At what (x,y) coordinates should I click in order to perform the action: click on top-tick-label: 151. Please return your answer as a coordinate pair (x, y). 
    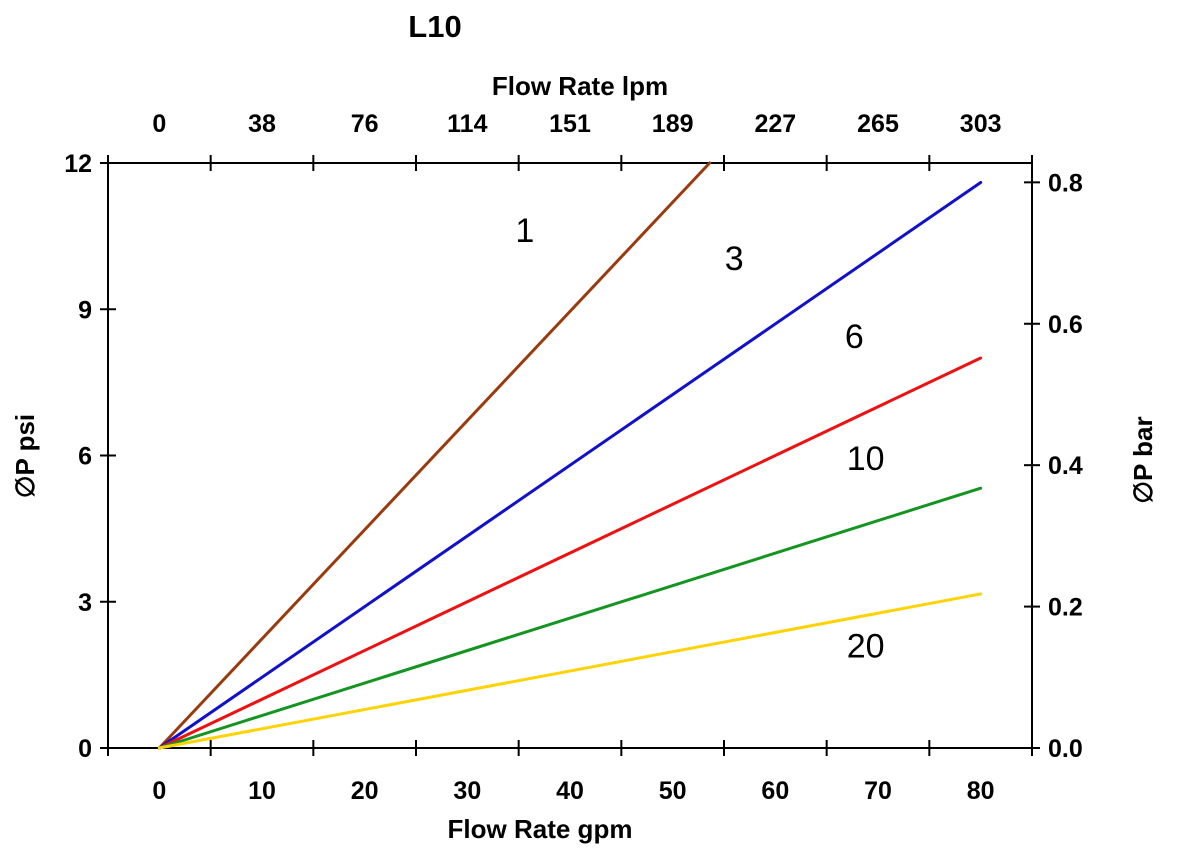
    Looking at the image, I should click on (570, 124).